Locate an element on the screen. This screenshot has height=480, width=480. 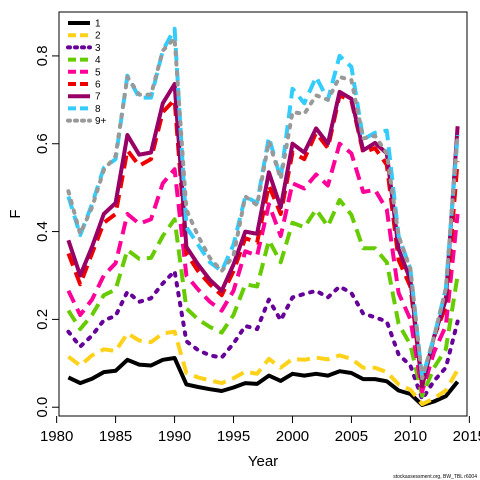
legend-label: 3 is located at coordinates (98, 48).